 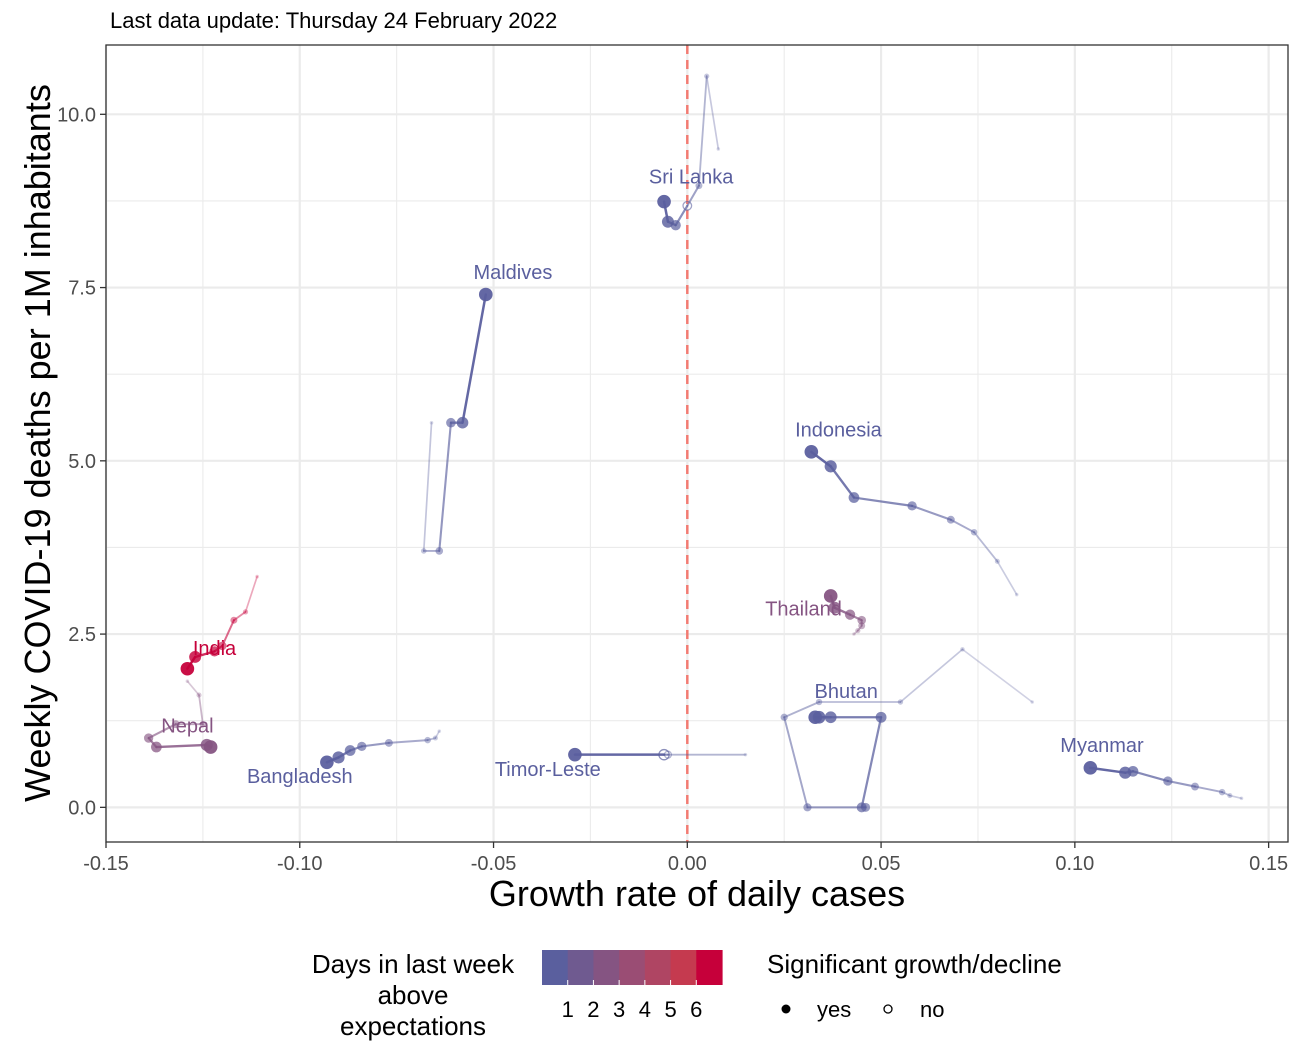 I want to click on series-india, so click(x=219, y=625).